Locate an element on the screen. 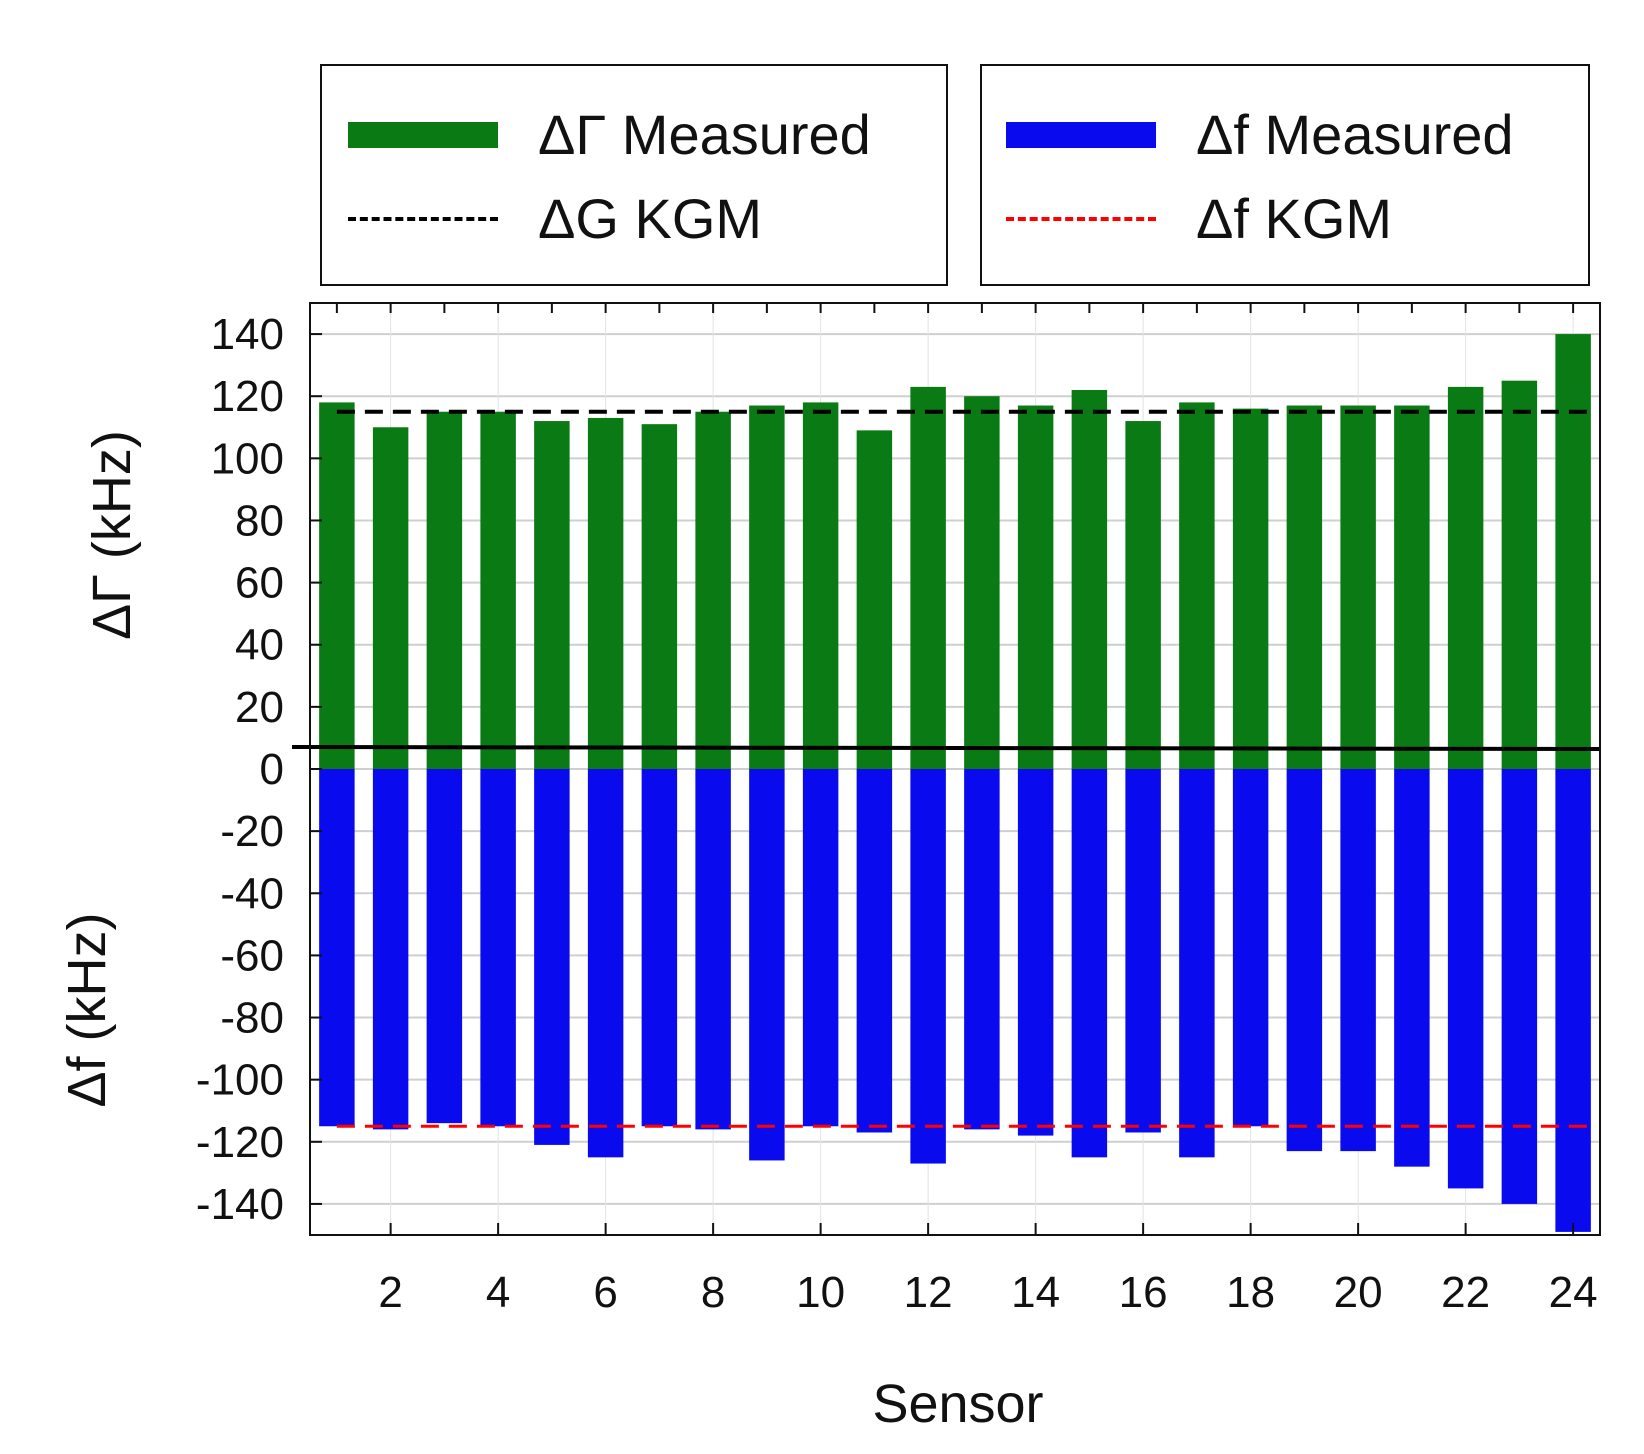 The height and width of the screenshot is (1454, 1644). y-tick-label: 120 is located at coordinates (247, 396).